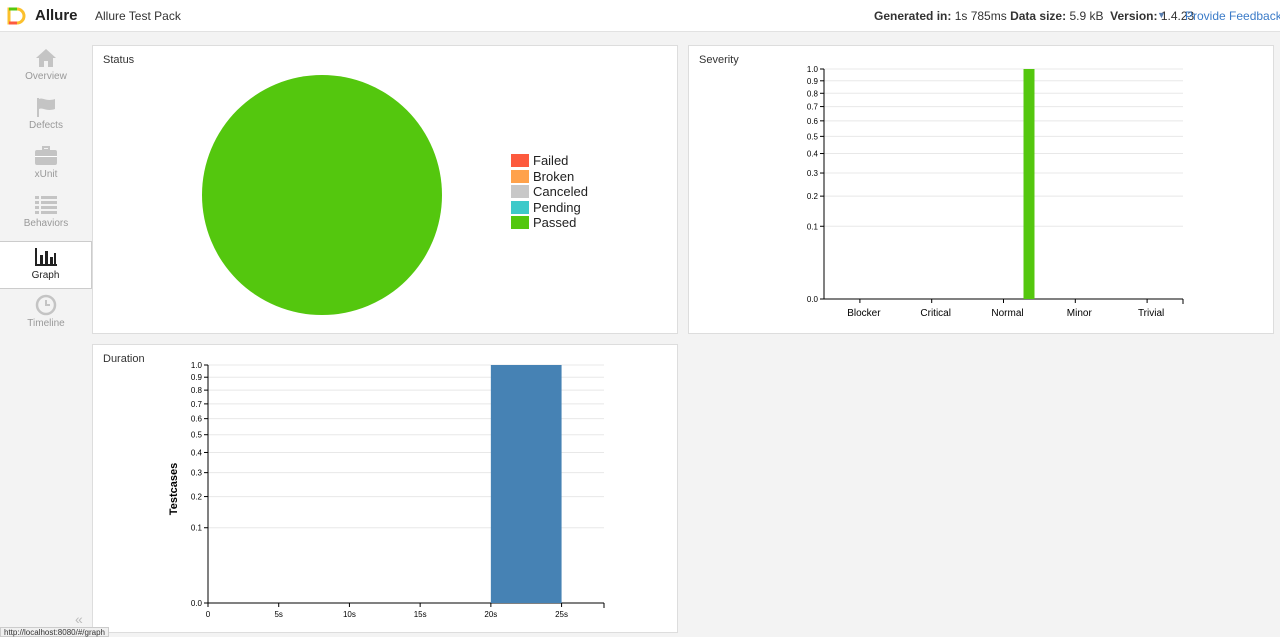 This screenshot has width=1280, height=637. I want to click on sidebar-item-label: xUnit, so click(46, 174).